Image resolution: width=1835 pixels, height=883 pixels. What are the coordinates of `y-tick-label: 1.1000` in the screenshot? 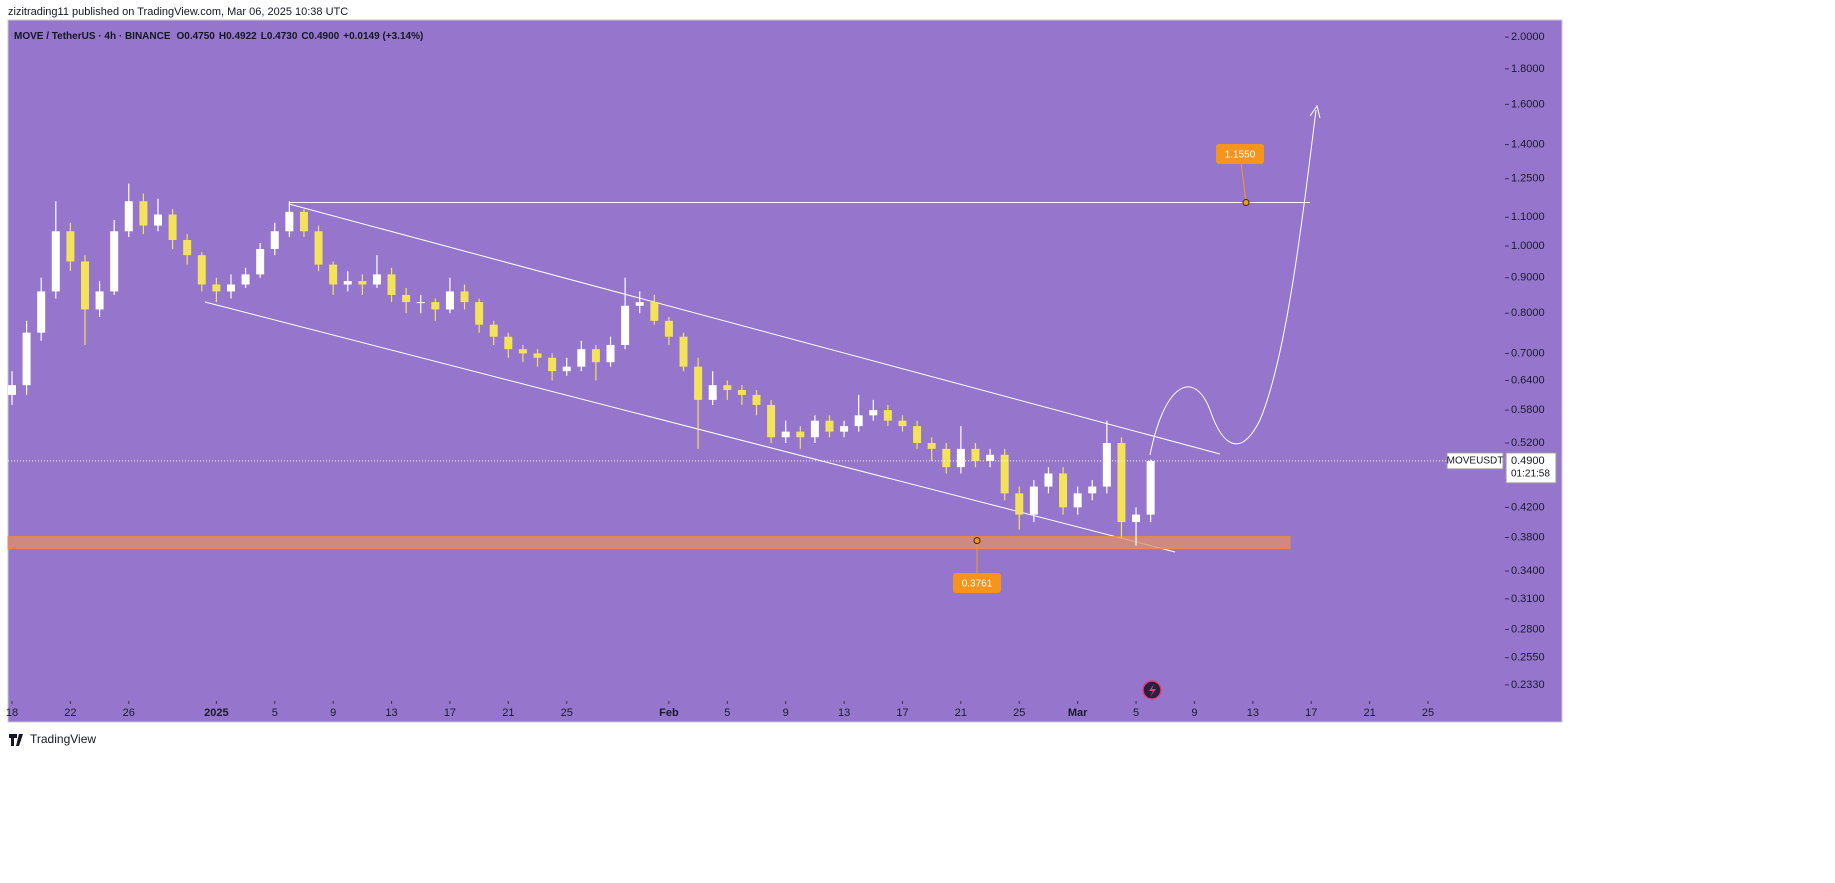 It's located at (1528, 217).